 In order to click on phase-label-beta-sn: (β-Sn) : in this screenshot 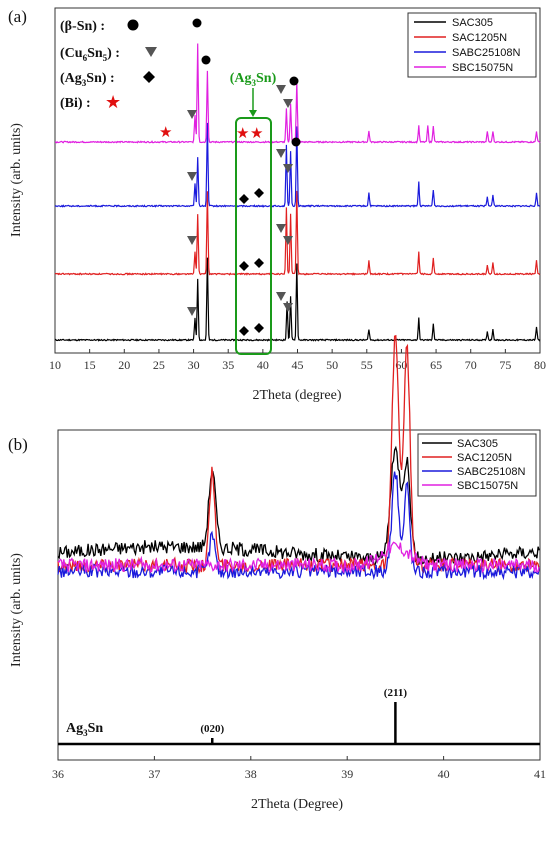, I will do `click(82, 26)`.